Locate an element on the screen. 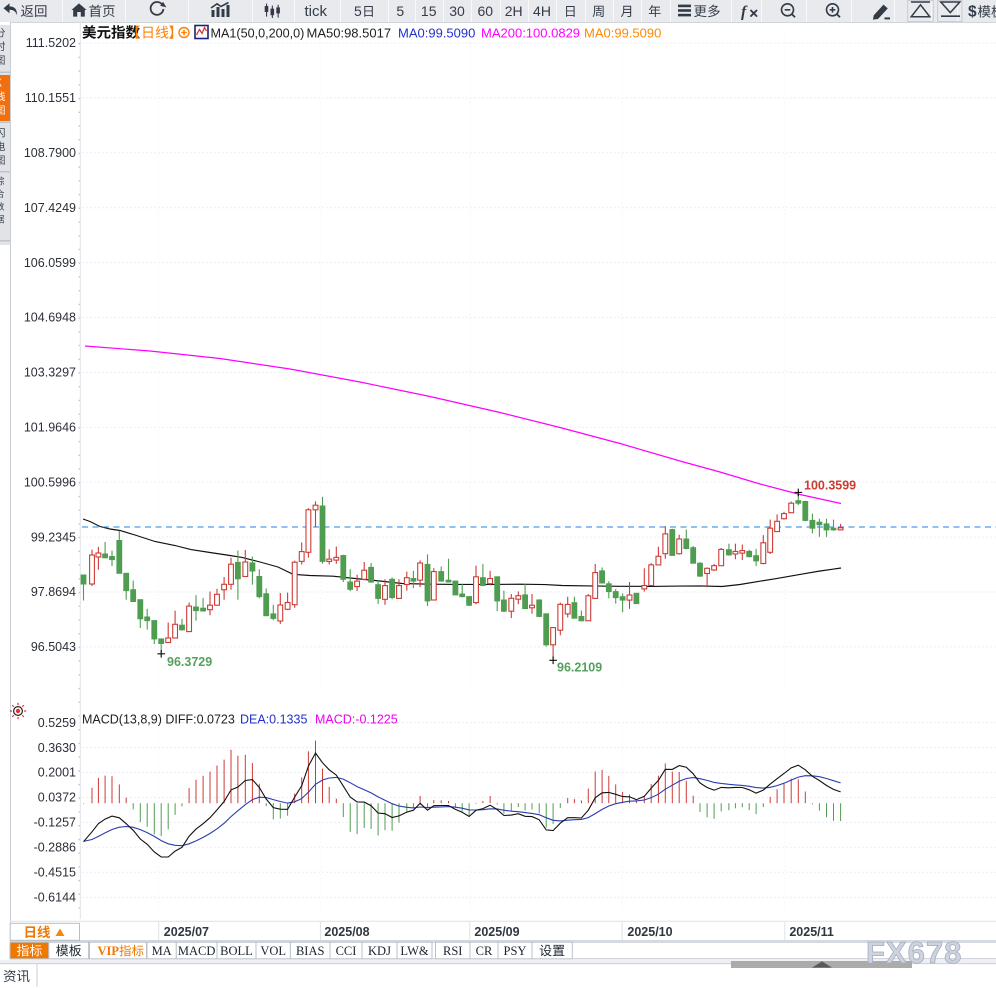 This screenshot has height=988, width=996. svg-text: 100.3599 is located at coordinates (830, 486).